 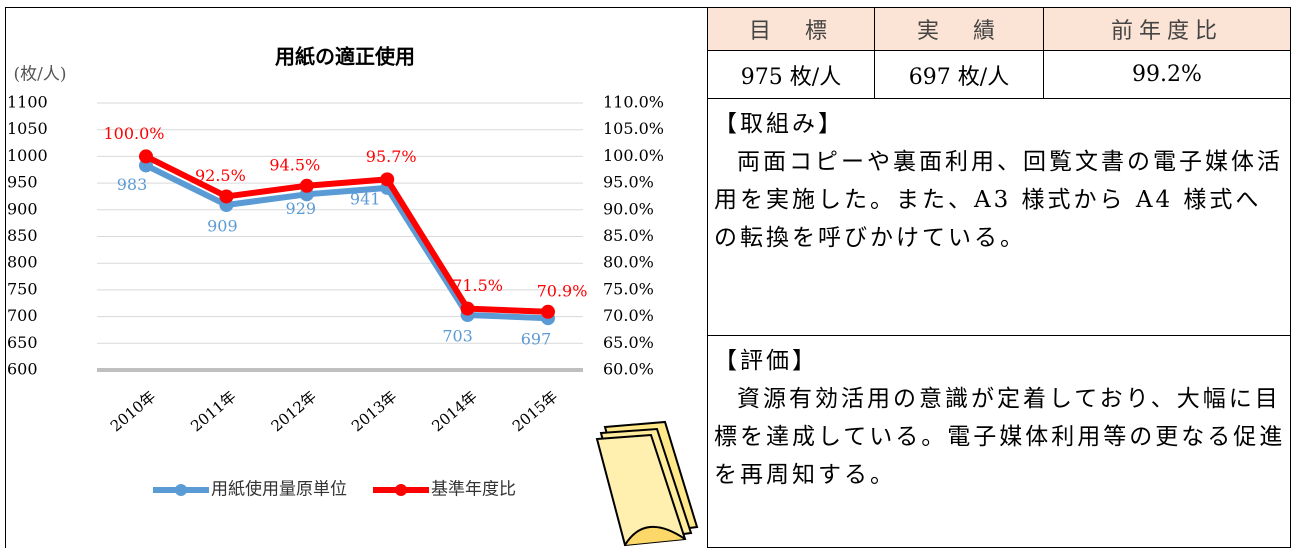 What do you see at coordinates (391, 156) in the screenshot?
I see `data-label: 95.7%` at bounding box center [391, 156].